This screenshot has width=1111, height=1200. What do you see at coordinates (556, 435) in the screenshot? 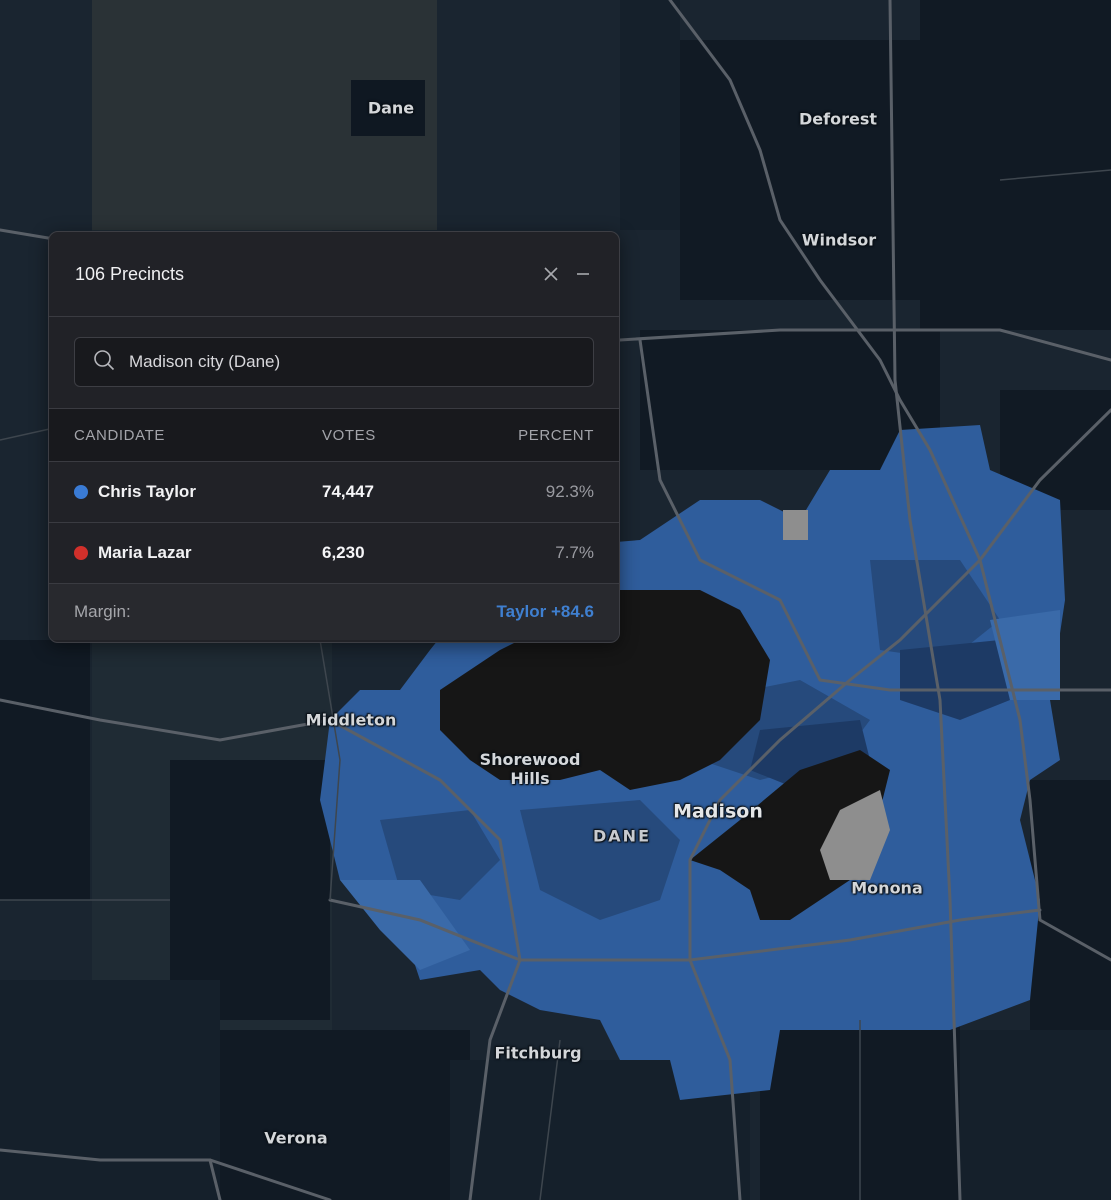
I see `column-percent: PERCENT` at bounding box center [556, 435].